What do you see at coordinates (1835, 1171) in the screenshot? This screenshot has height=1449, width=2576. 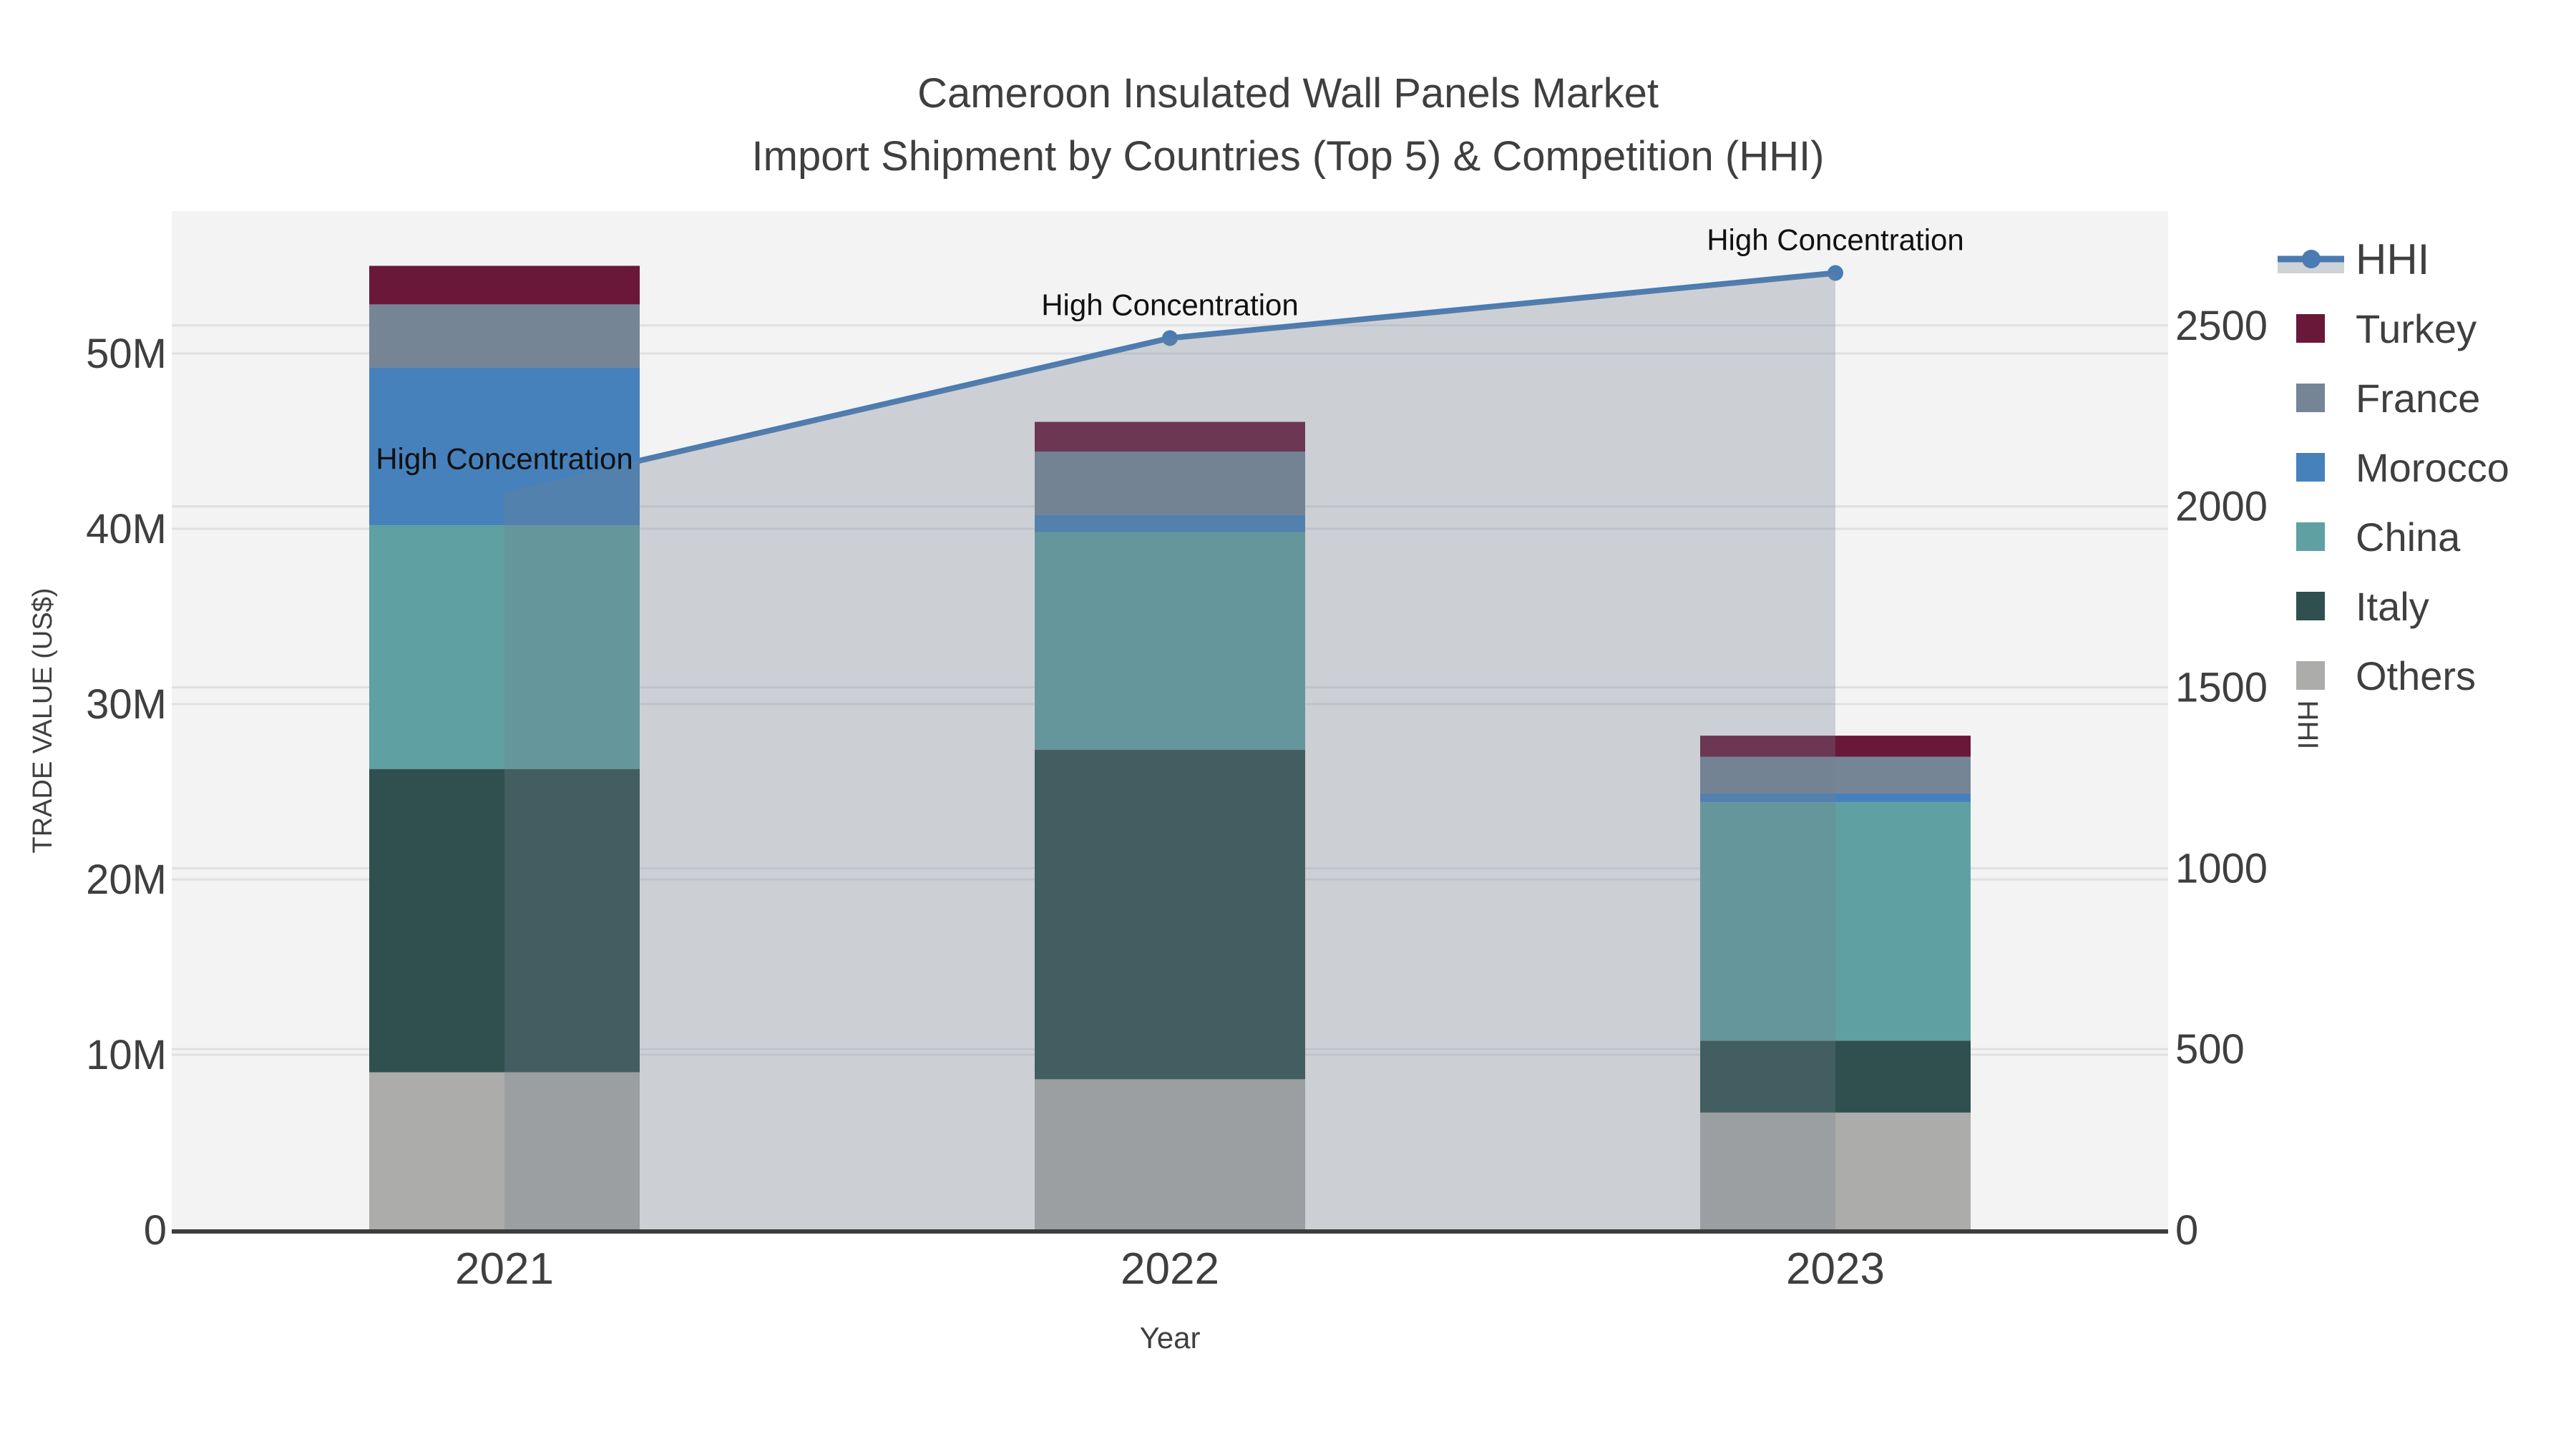 I see `bar-segment-others-2023` at bounding box center [1835, 1171].